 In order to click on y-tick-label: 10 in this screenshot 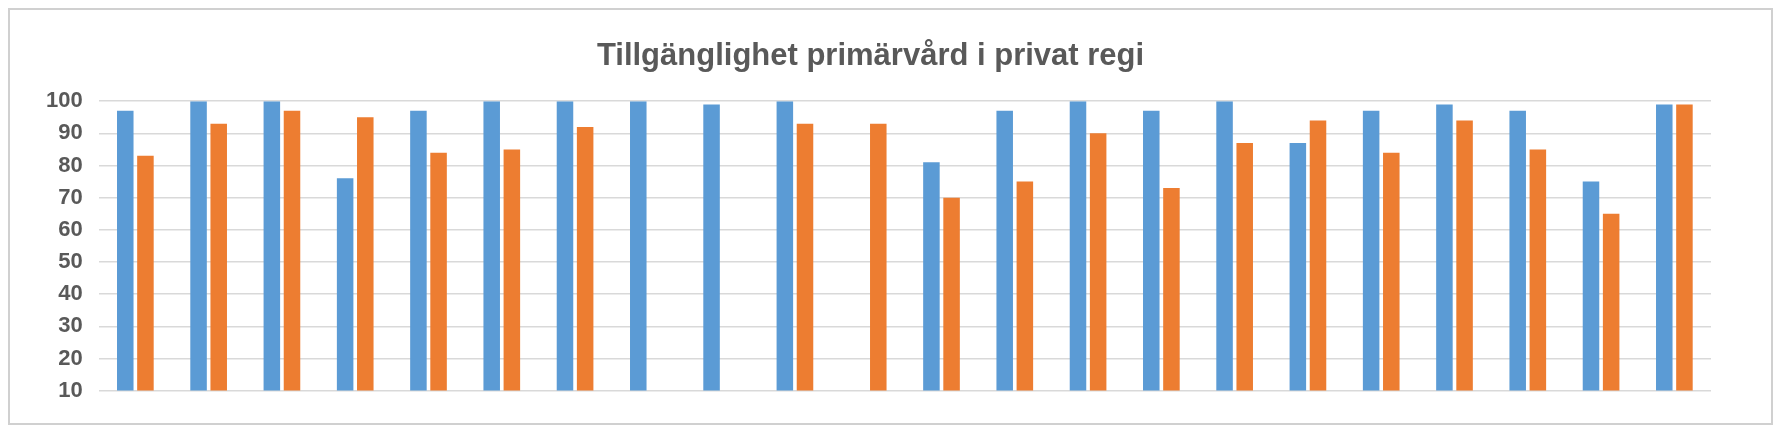, I will do `click(70, 389)`.